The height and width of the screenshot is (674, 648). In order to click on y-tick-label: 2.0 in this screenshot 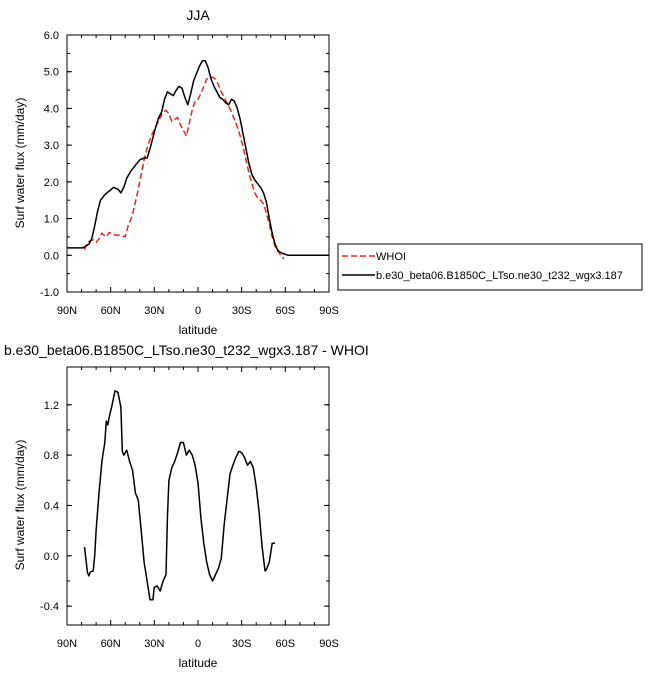, I will do `click(51, 183)`.